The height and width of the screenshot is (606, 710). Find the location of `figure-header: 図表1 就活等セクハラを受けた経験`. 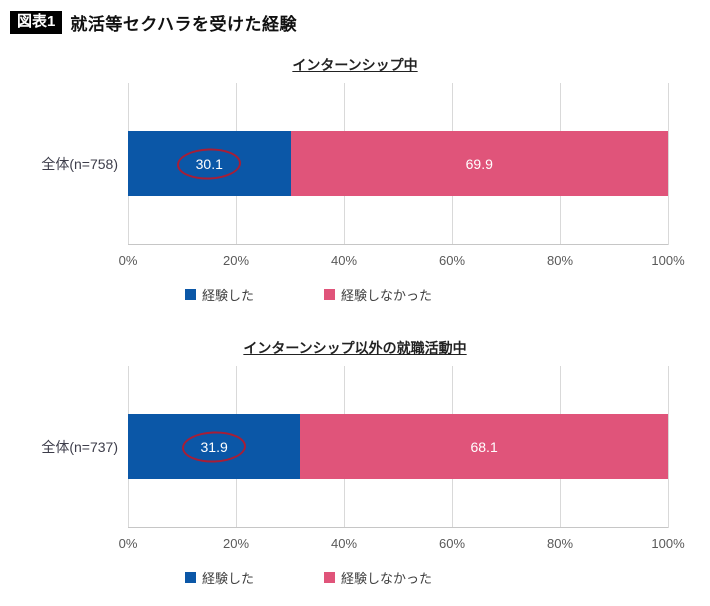

figure-header: 図表1 就活等セクハラを受けた経験 is located at coordinates (355, 17).